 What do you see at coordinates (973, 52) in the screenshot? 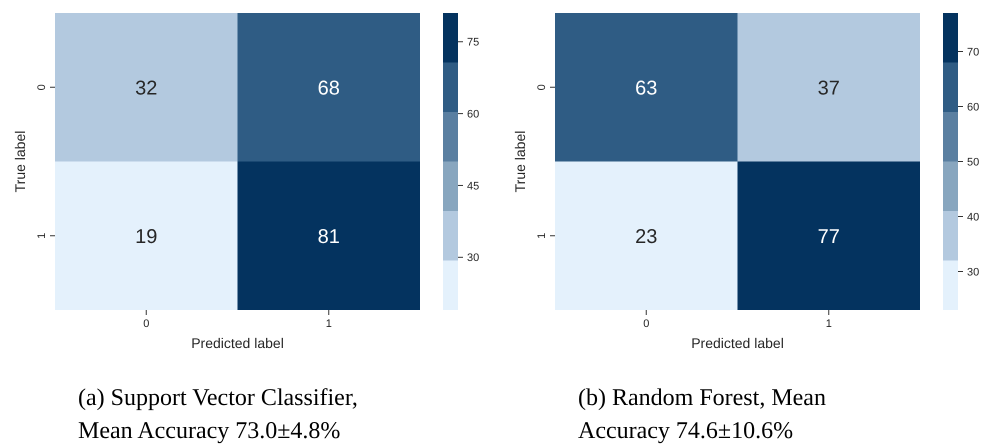
I see `color-bar-label: 70` at bounding box center [973, 52].